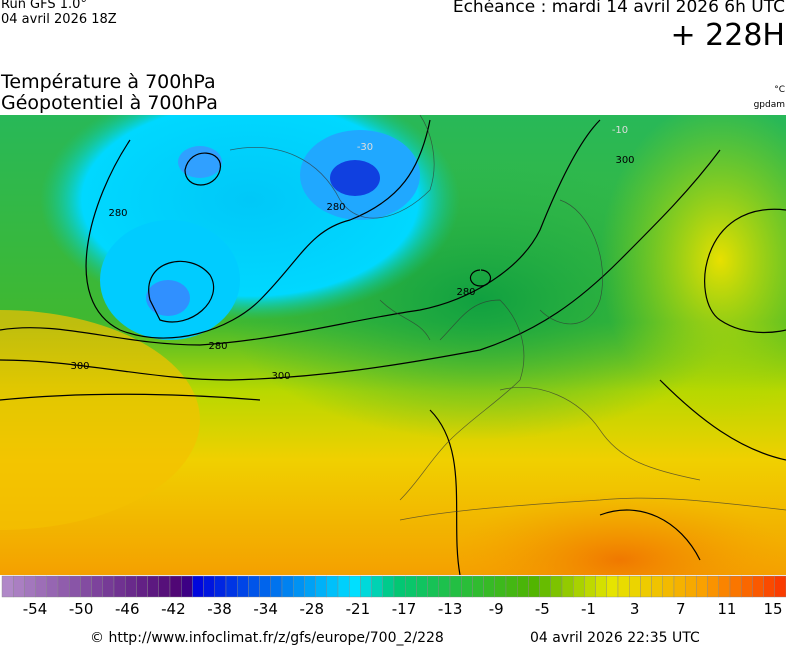  I want to click on colorbar-tick-label: -50, so click(81, 609).